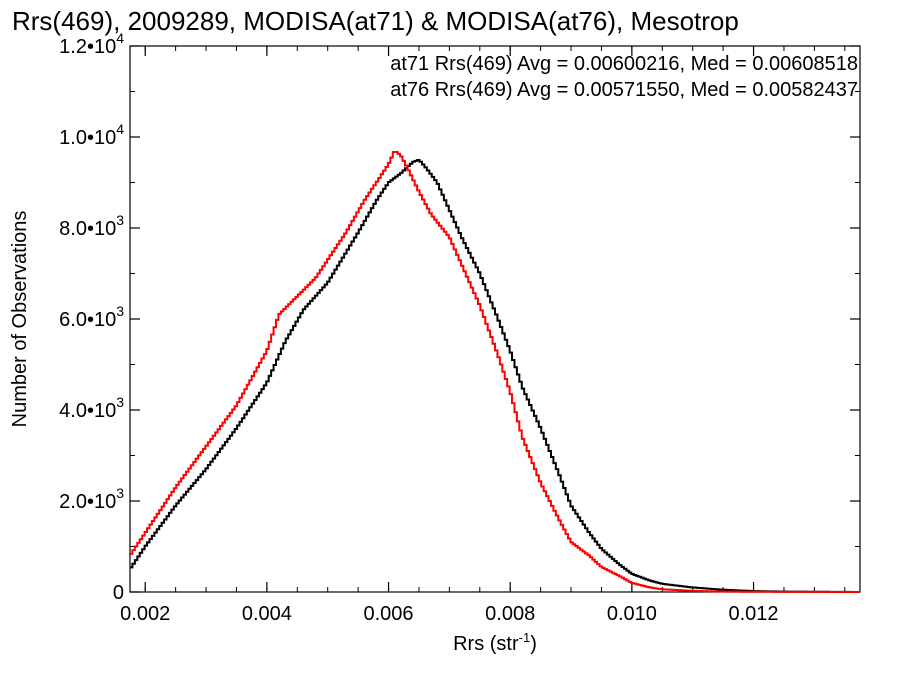  What do you see at coordinates (533, 644) in the screenshot?
I see `x-axis-label-close: )` at bounding box center [533, 644].